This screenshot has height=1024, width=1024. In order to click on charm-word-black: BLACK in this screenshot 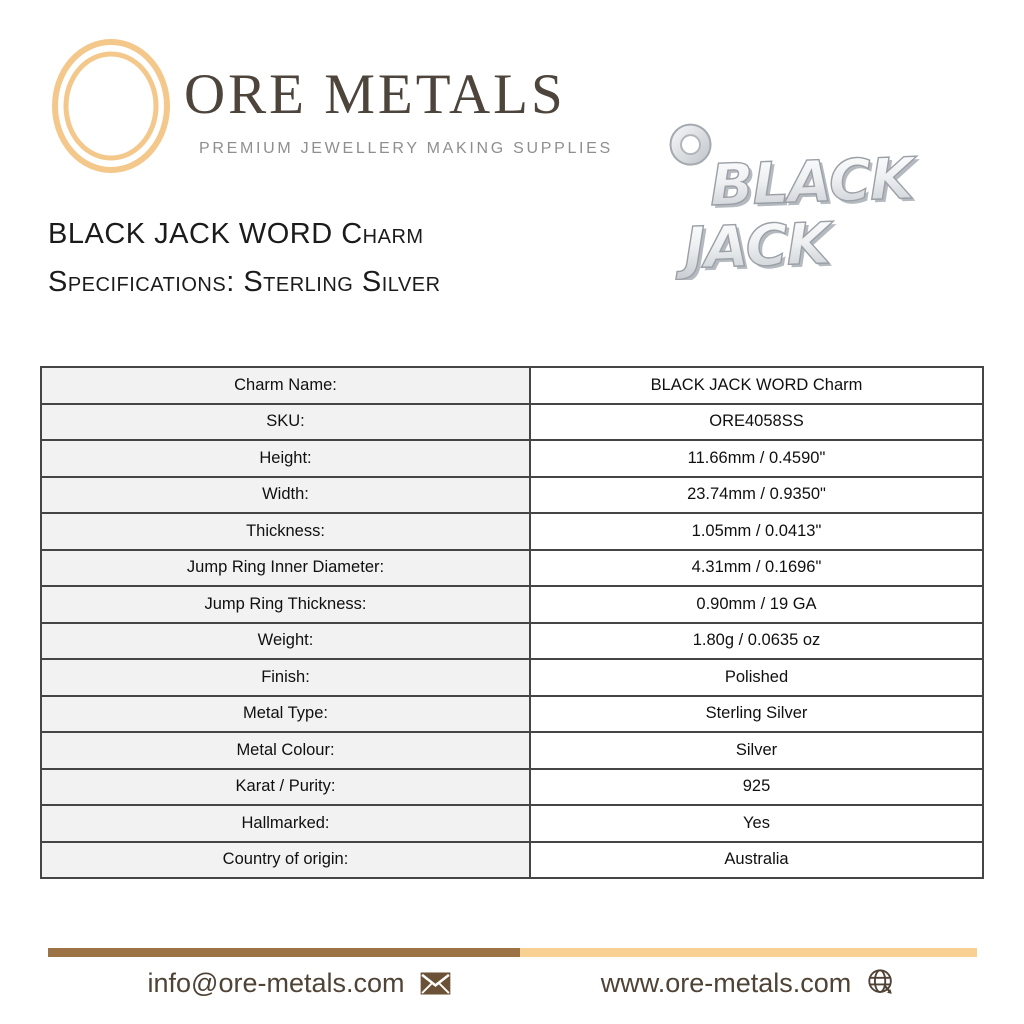, I will do `click(814, 182)`.